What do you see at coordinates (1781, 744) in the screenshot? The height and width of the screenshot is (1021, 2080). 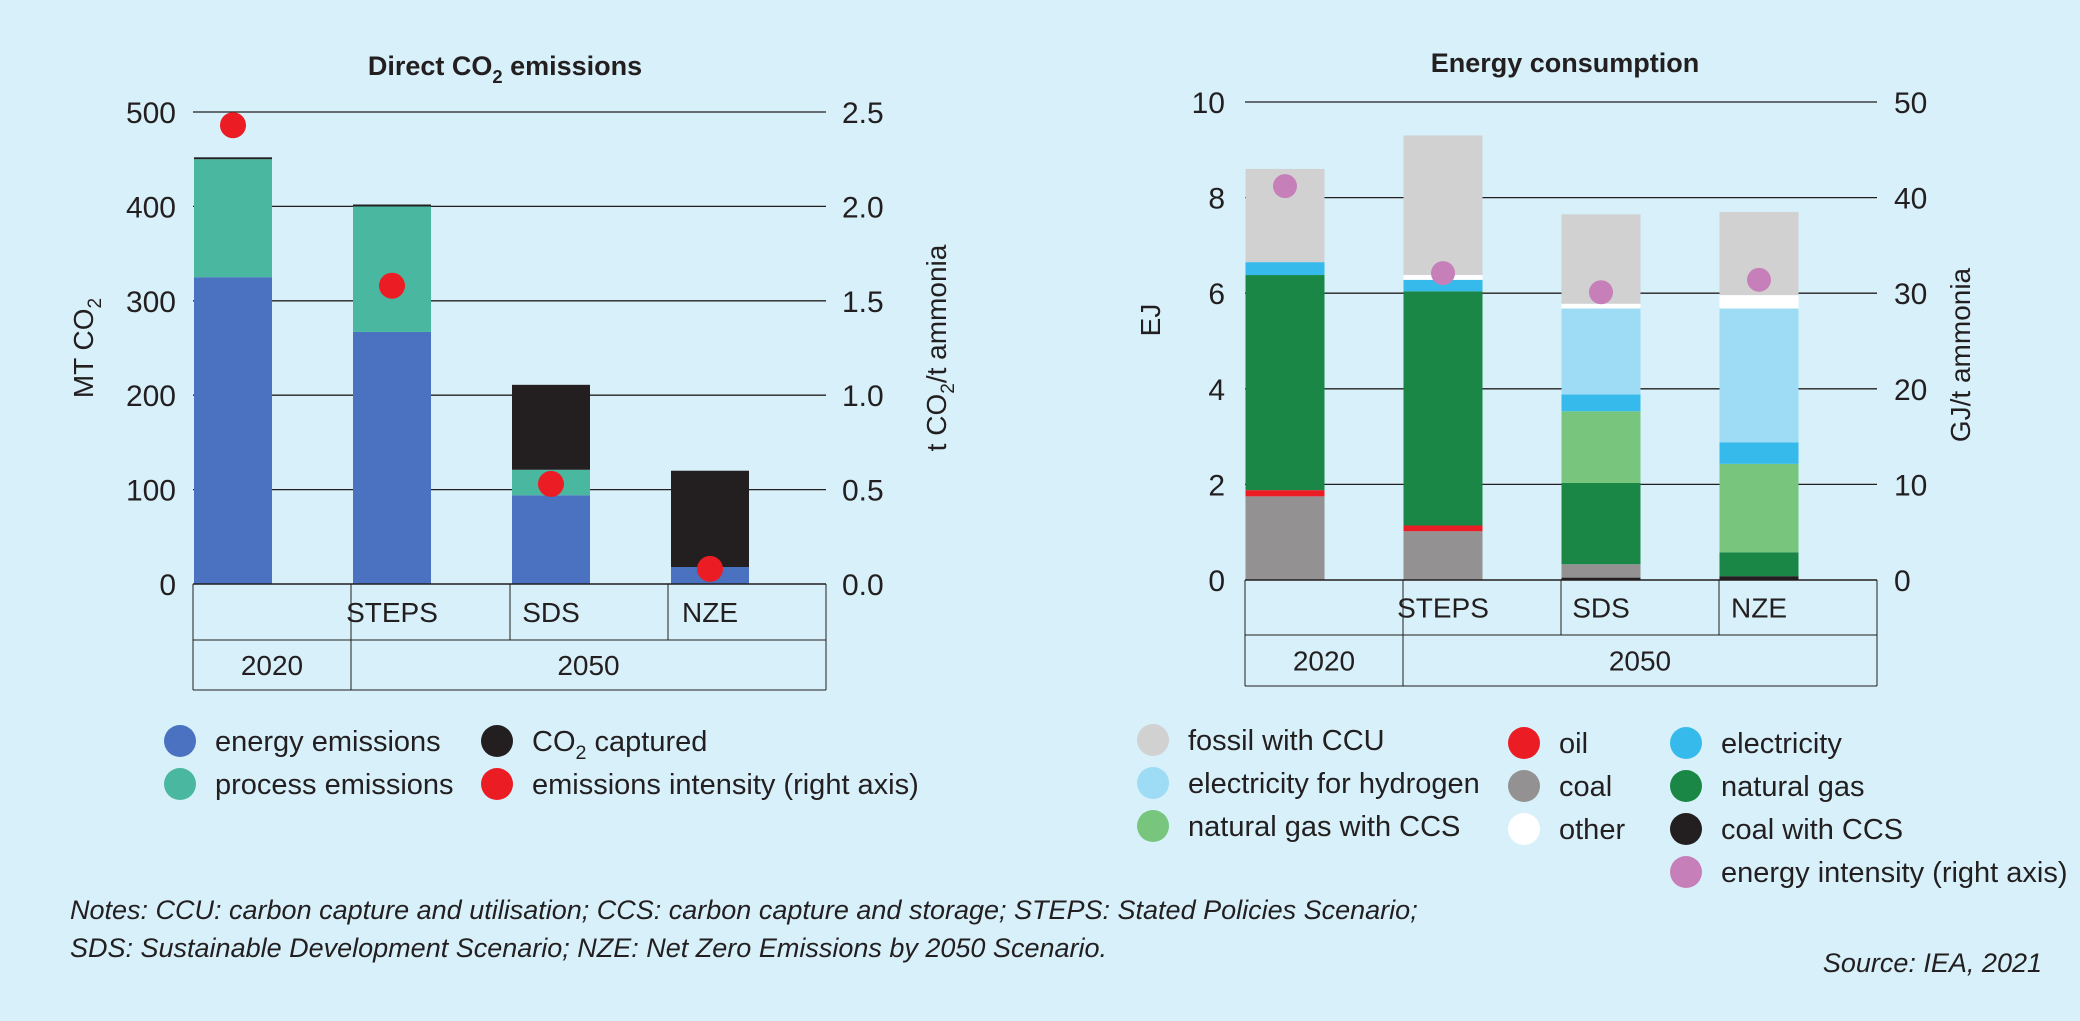 I see `legend-label: electricity` at bounding box center [1781, 744].